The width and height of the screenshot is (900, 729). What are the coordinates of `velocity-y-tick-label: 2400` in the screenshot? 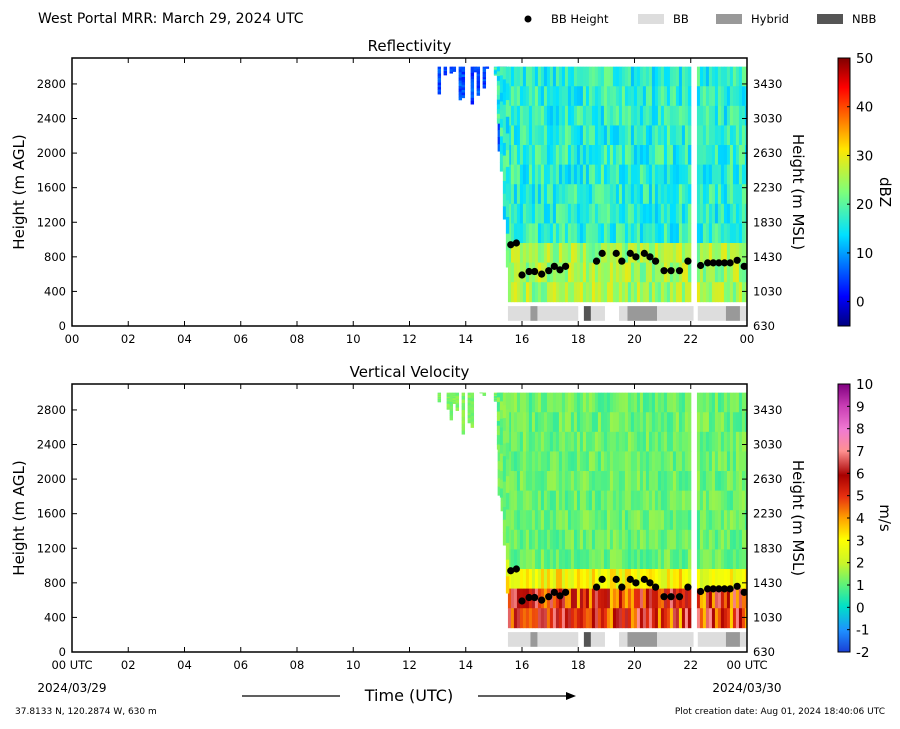 It's located at (51, 445).